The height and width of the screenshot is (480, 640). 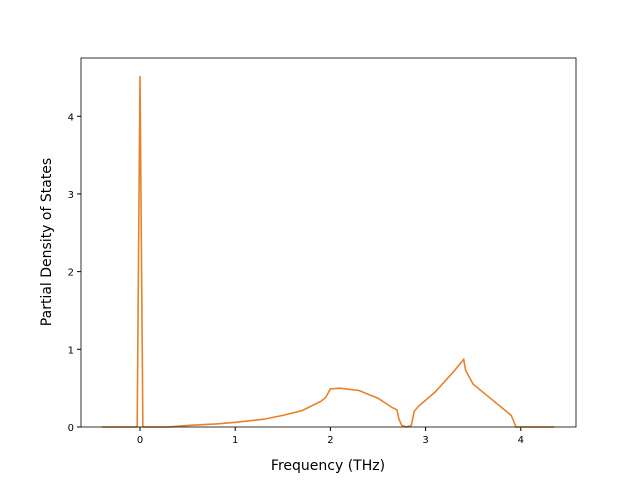 I want to click on x-tick-label: 0, so click(x=140, y=440).